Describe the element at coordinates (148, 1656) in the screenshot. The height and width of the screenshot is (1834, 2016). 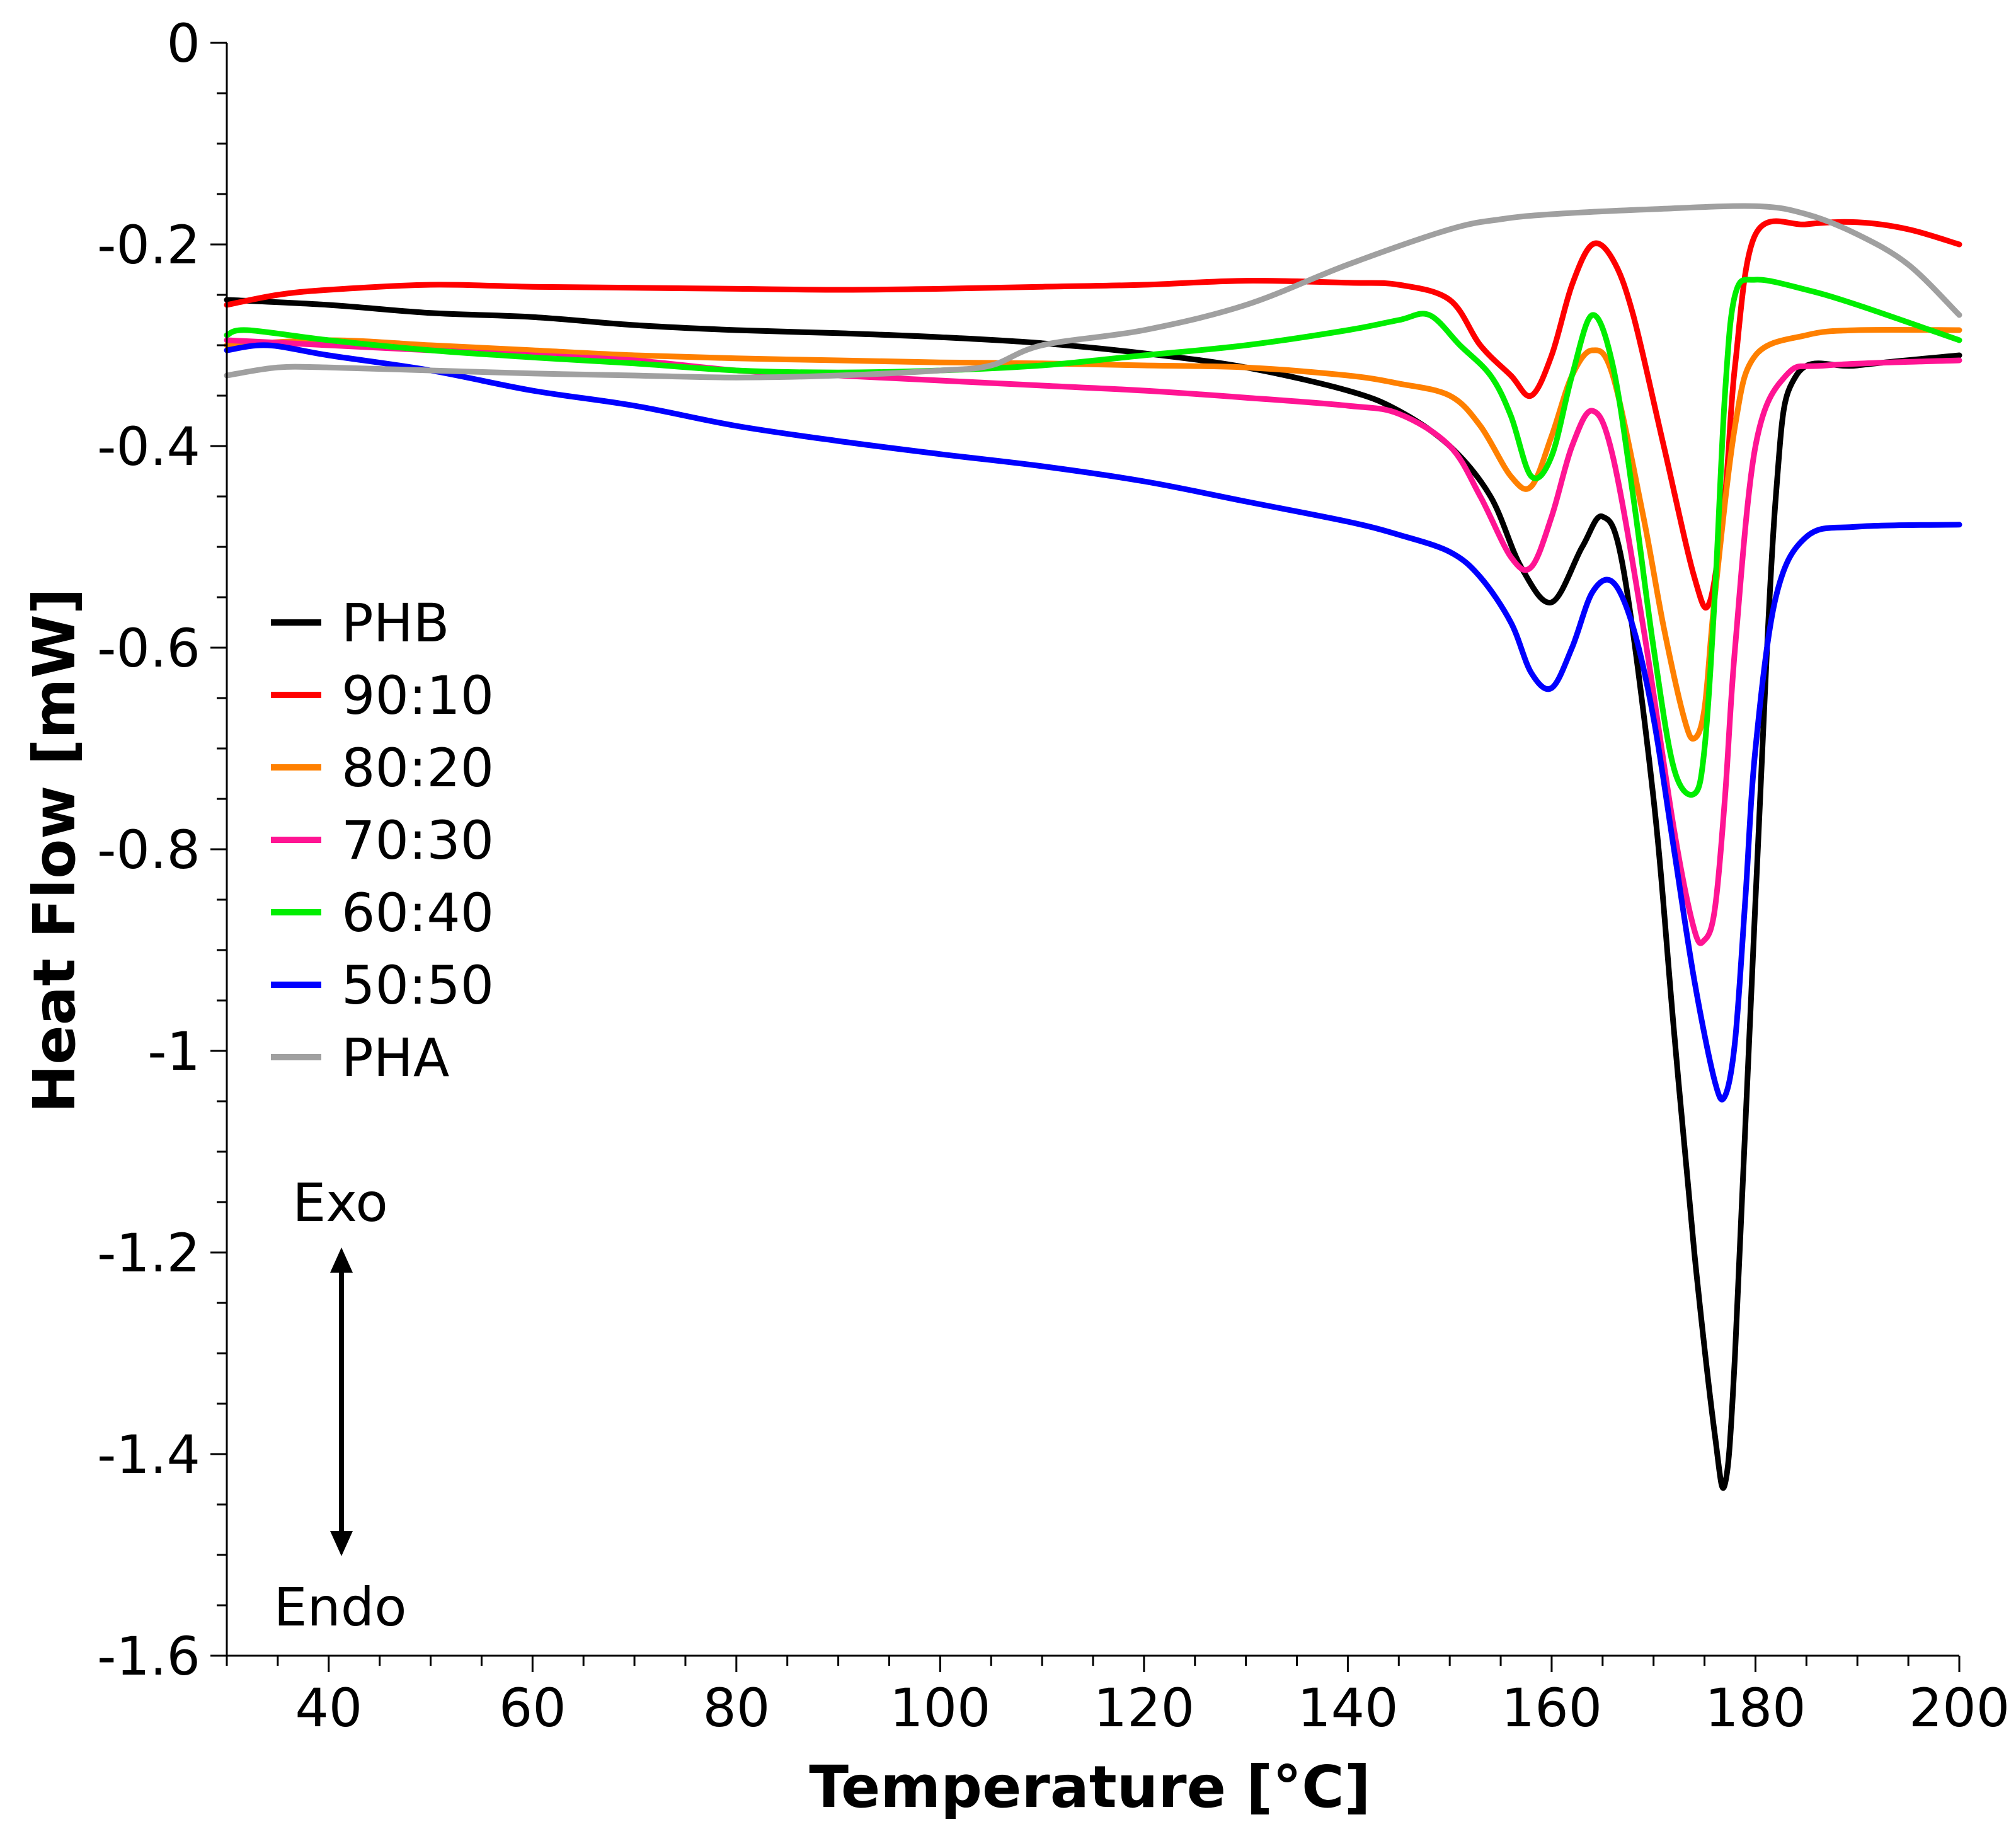
I see `y-tick-label: -1.6` at that location.